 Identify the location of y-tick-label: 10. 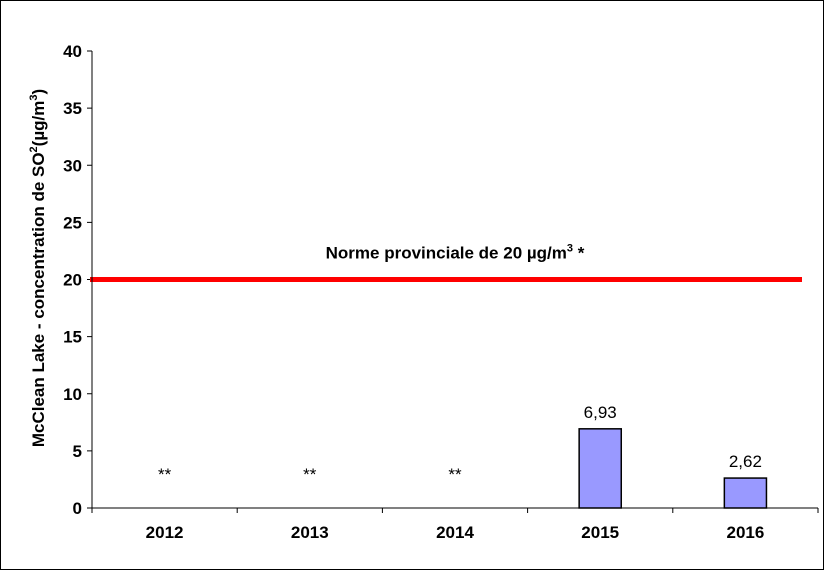
(72, 394).